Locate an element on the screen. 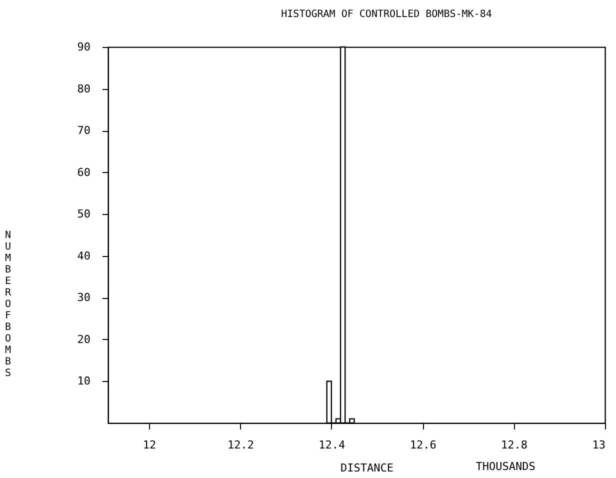 The width and height of the screenshot is (616, 478). x-tick-label: 13 is located at coordinates (599, 445).